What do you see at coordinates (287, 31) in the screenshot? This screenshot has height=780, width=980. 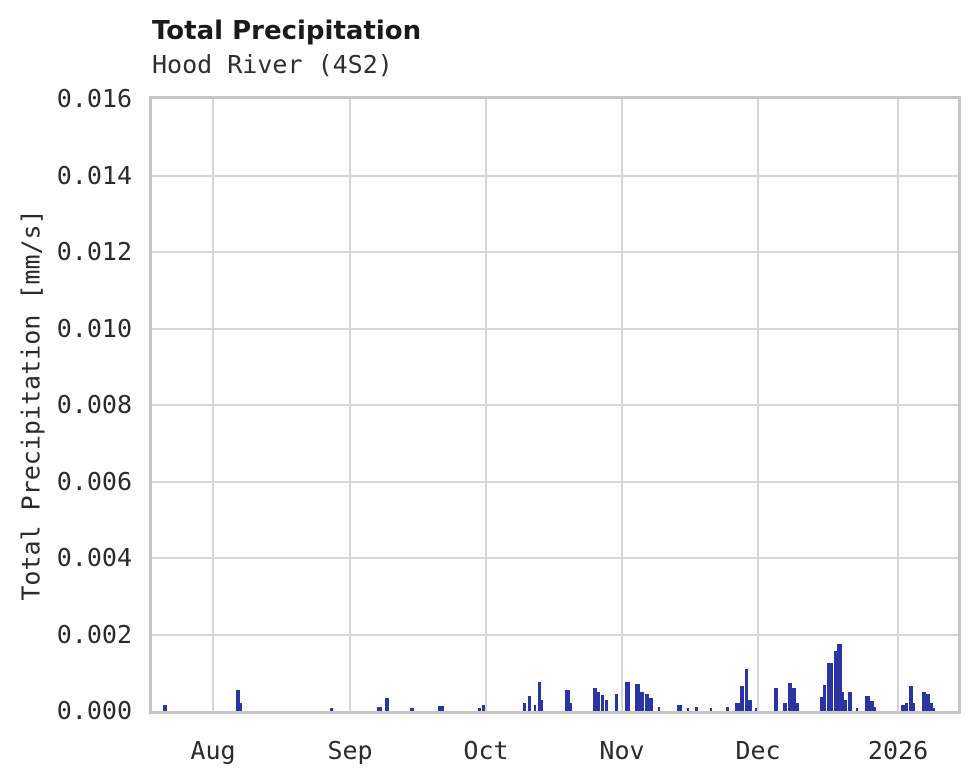 I see `chart-title: Total Precipitation` at bounding box center [287, 31].